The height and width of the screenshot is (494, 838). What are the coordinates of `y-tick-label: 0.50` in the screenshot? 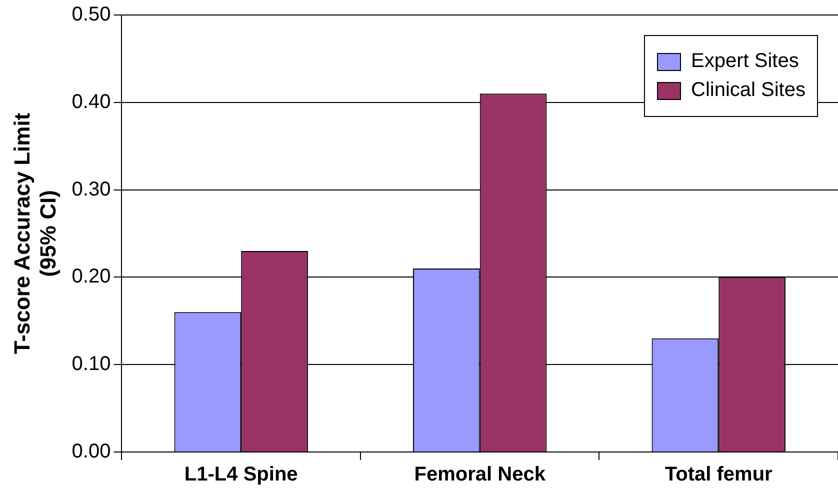 It's located at (91, 15).